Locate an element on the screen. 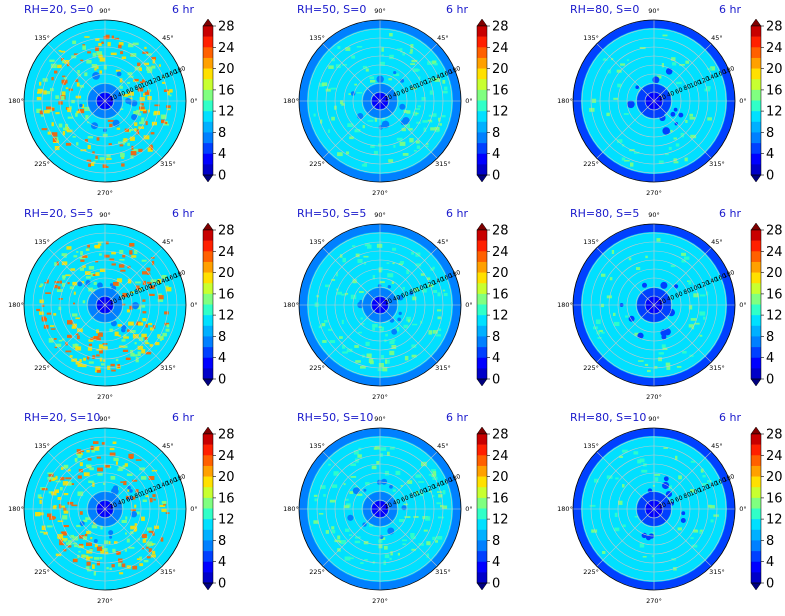 The image size is (785, 616). radial-tick-label: 40 is located at coordinates (122, 298).